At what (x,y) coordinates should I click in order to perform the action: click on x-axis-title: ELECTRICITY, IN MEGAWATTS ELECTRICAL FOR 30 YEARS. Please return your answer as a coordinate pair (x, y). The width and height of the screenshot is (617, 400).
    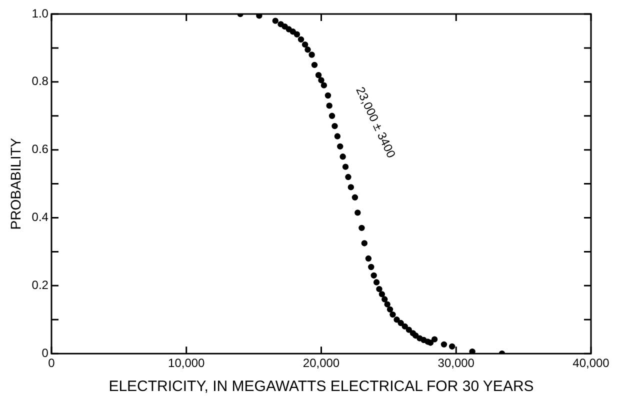
    Looking at the image, I should click on (321, 387).